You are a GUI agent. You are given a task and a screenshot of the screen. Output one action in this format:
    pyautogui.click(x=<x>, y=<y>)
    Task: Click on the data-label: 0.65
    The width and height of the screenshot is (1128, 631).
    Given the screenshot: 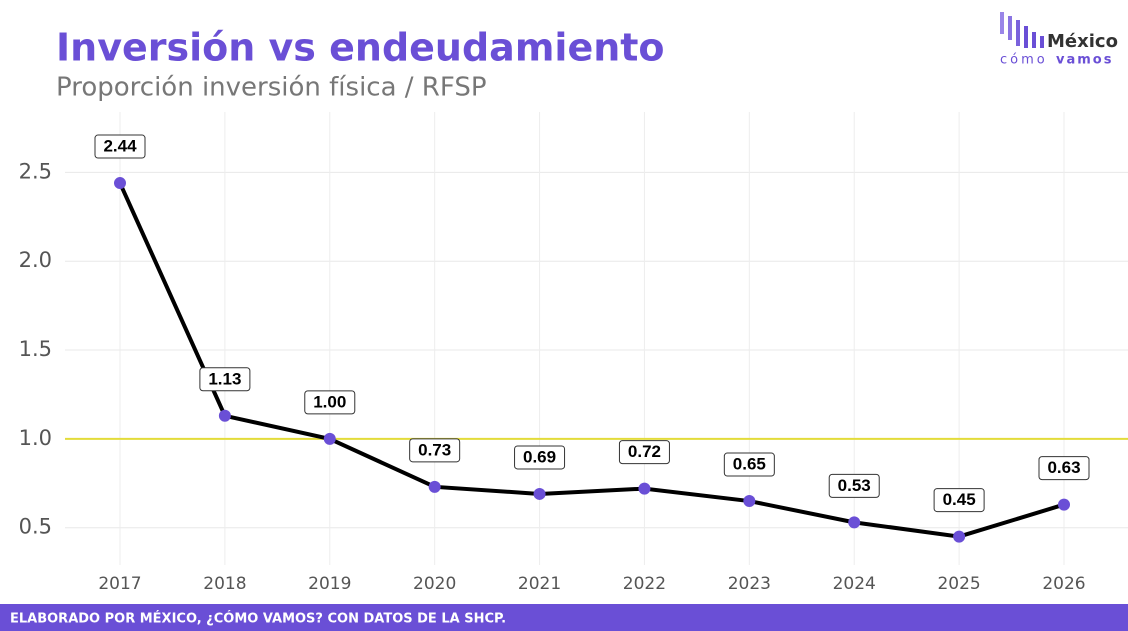 What is the action you would take?
    pyautogui.click(x=749, y=464)
    